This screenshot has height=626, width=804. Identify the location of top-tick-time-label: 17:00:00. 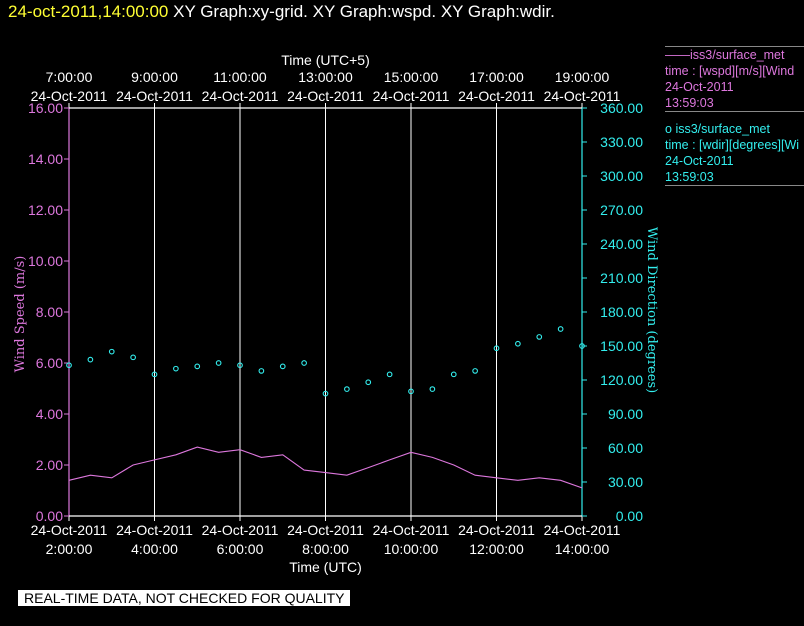
(496, 77).